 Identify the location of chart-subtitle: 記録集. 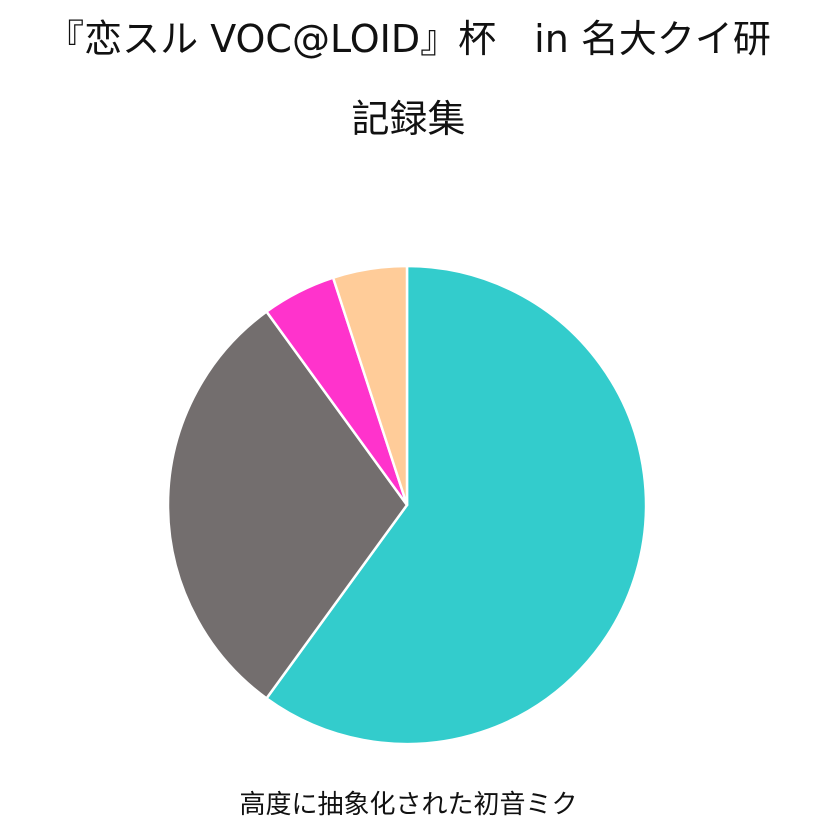
(408, 119).